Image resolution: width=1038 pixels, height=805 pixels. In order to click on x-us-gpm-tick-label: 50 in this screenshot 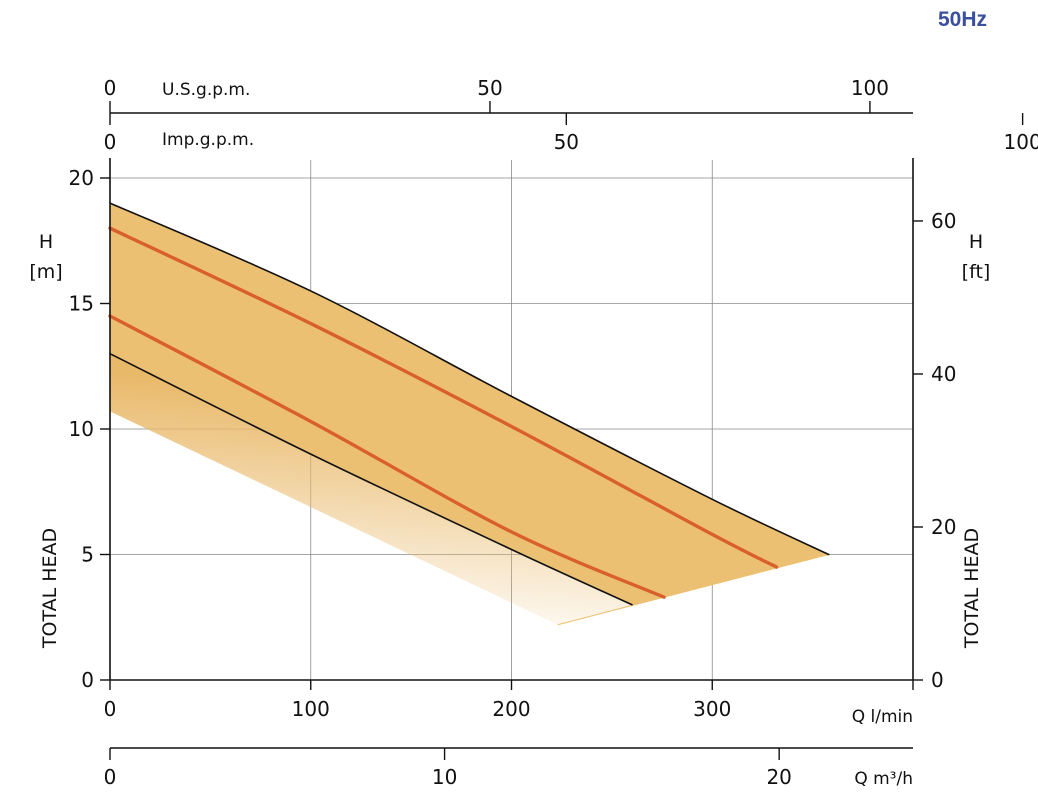, I will do `click(489, 88)`.